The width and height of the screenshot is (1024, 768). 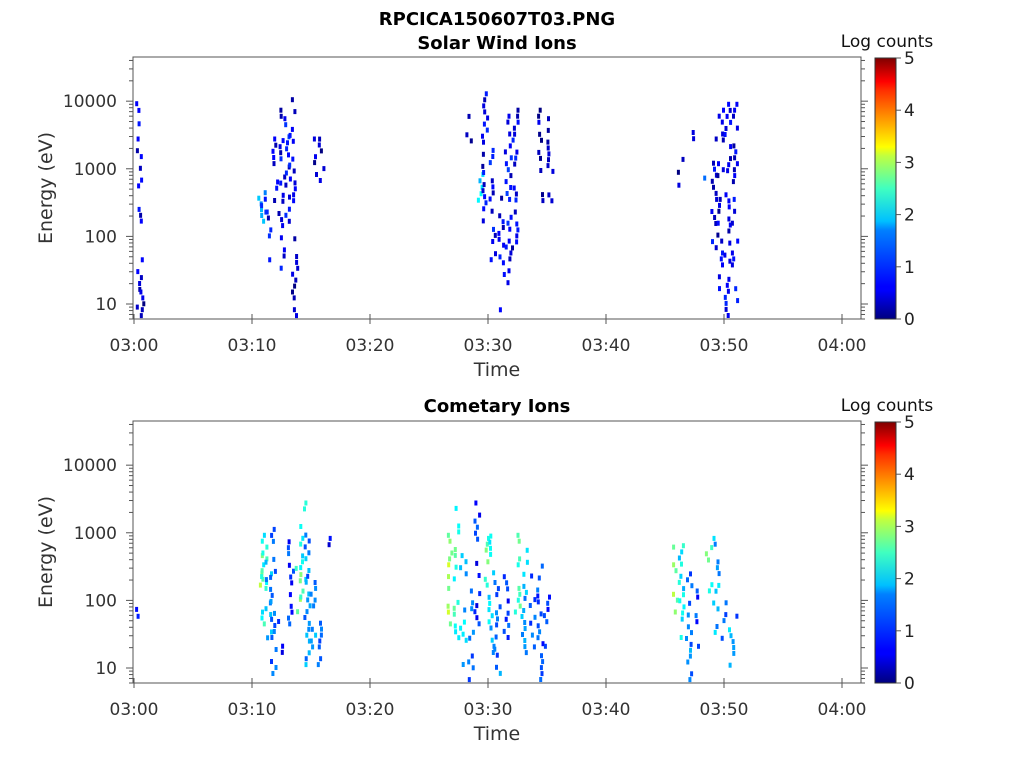 I want to click on figure-title: RPCICA150607T03.PNG, so click(x=497, y=19).